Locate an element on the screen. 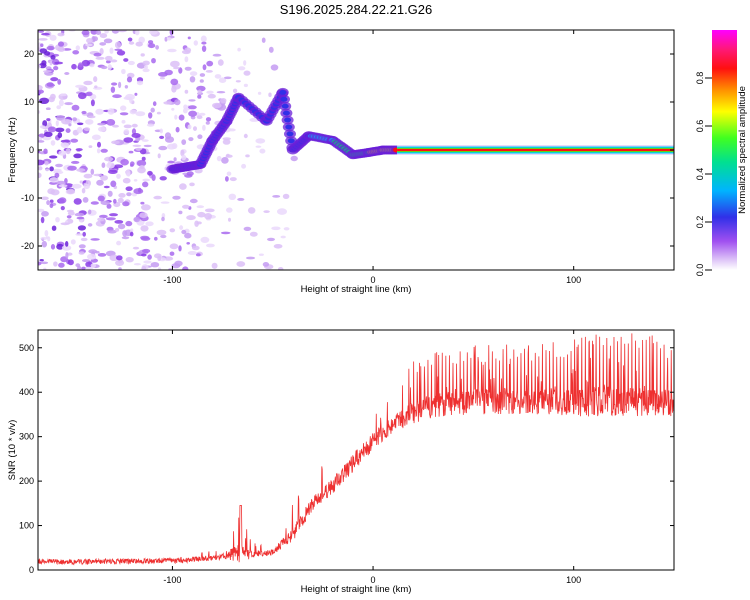  y-tick-label: 300 is located at coordinates (26, 437).